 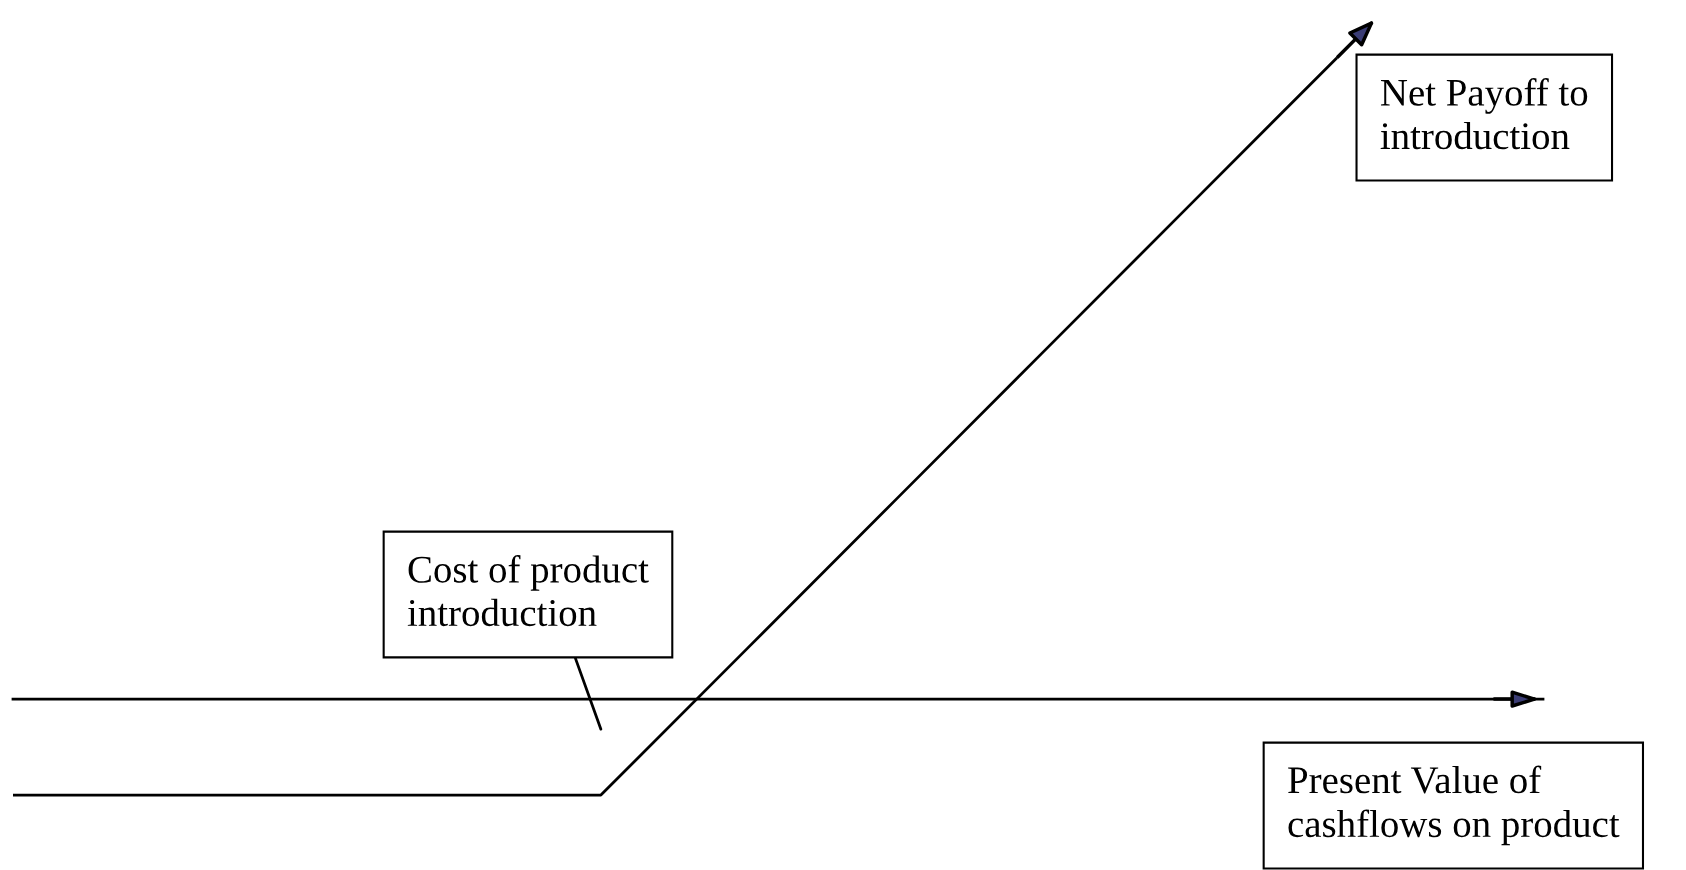 What do you see at coordinates (1484, 114) in the screenshot?
I see `legend-label: Net Payoff to introduction` at bounding box center [1484, 114].